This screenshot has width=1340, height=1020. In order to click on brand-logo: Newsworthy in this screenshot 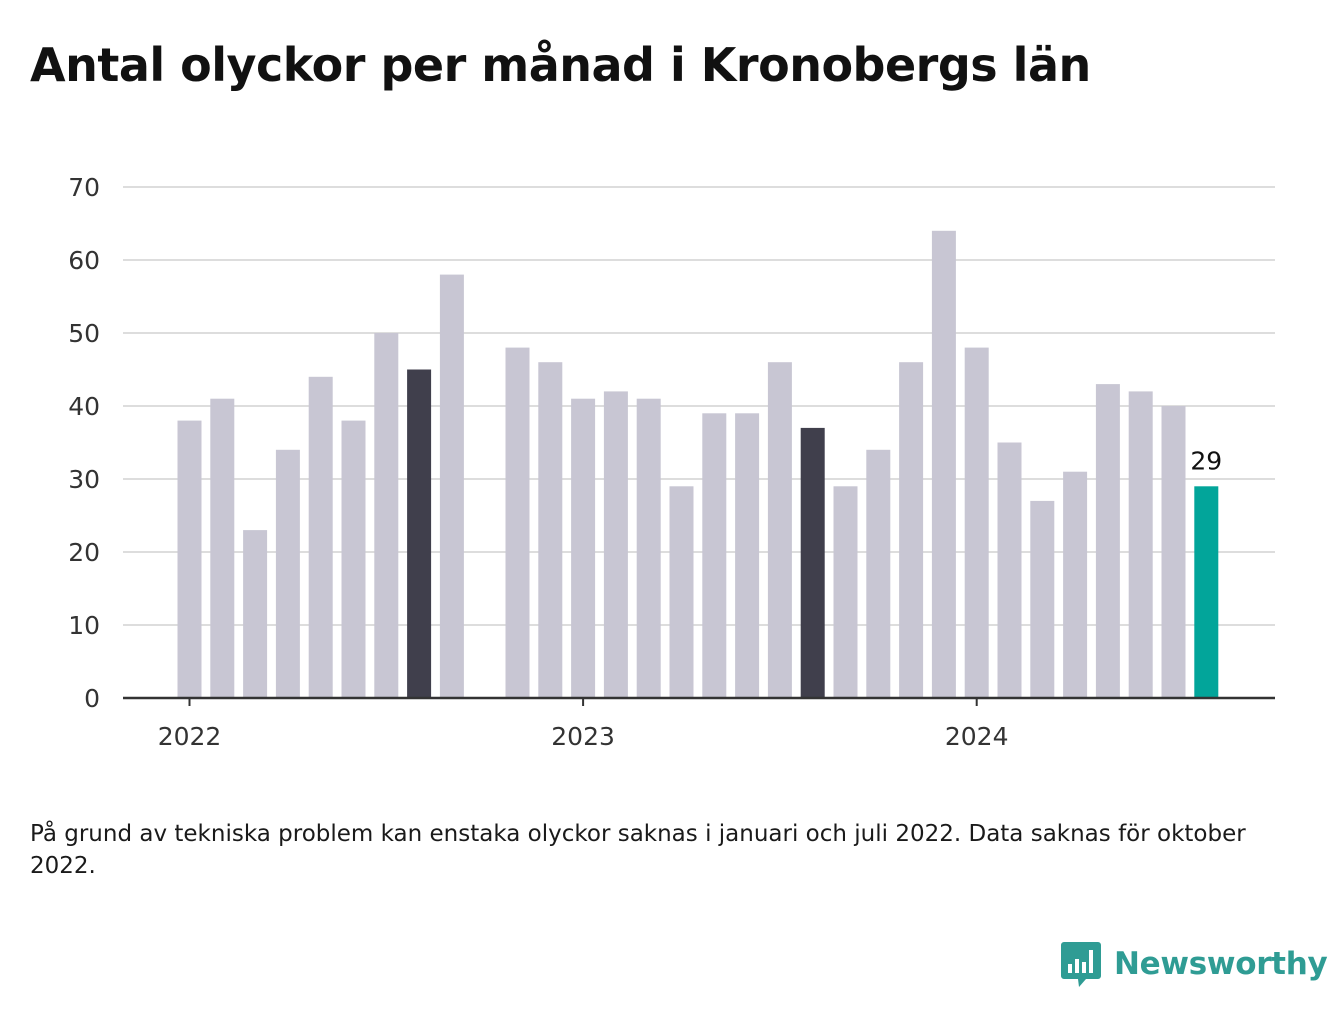, I will do `click(1194, 964)`.